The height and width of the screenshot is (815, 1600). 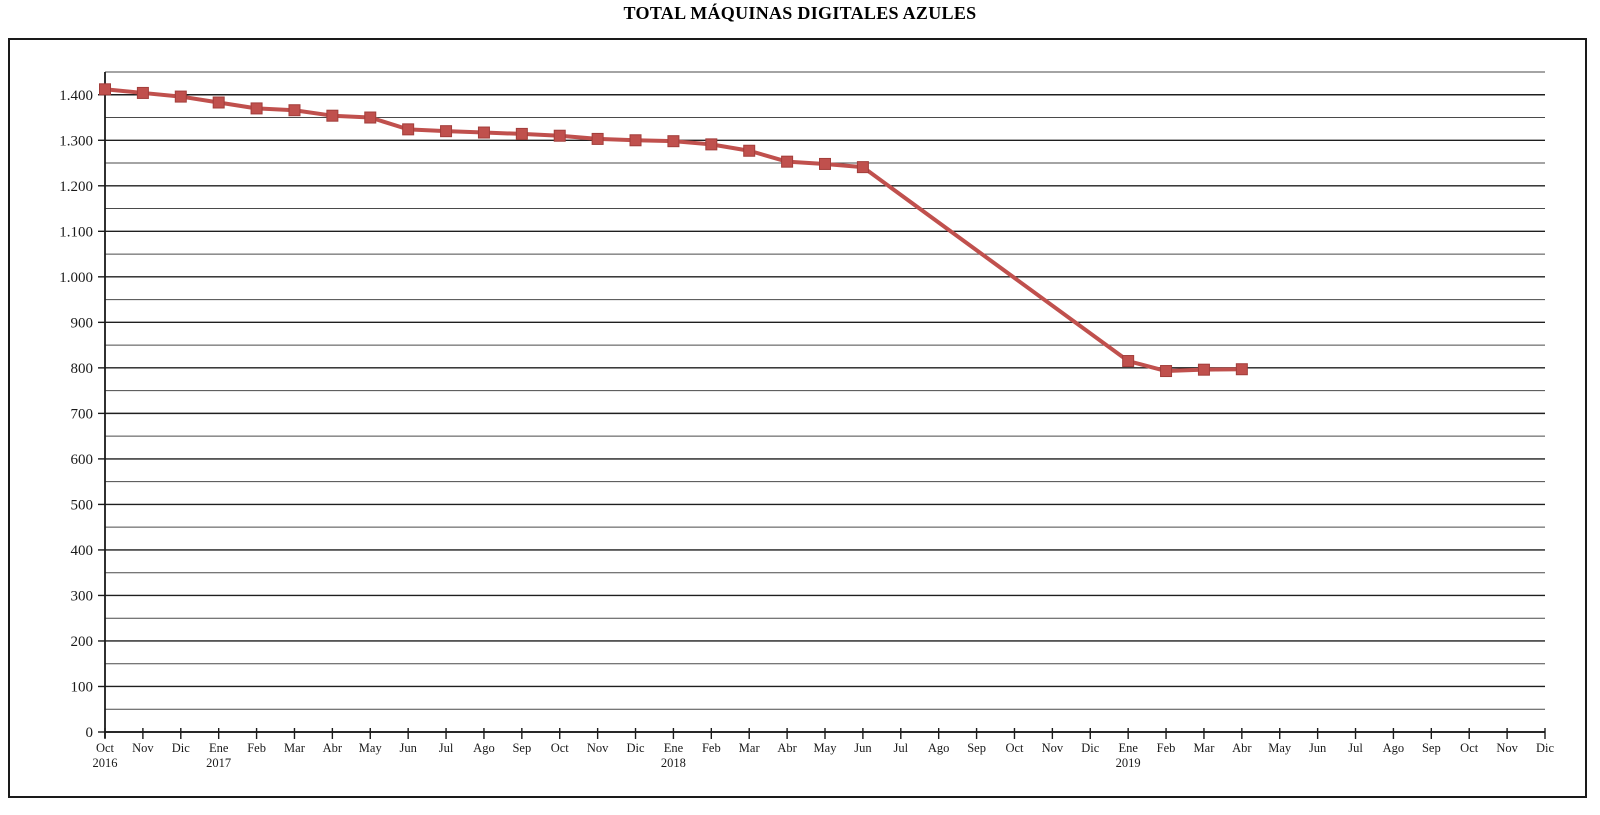 What do you see at coordinates (82, 369) in the screenshot?
I see `y-axis-label: 800` at bounding box center [82, 369].